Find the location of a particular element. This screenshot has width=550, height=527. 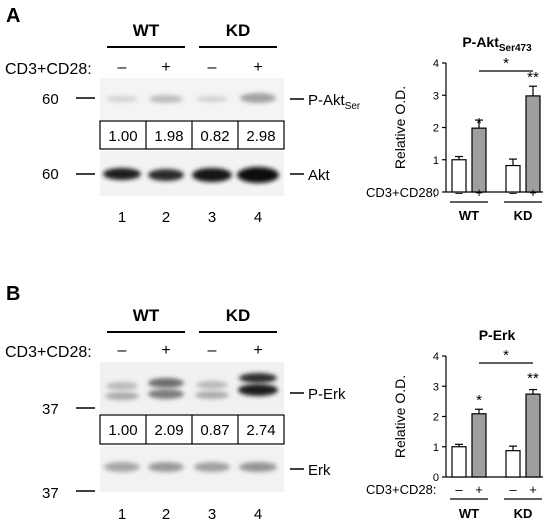

chart-p-akt-y-label: Relative O.D. is located at coordinates (400, 127).